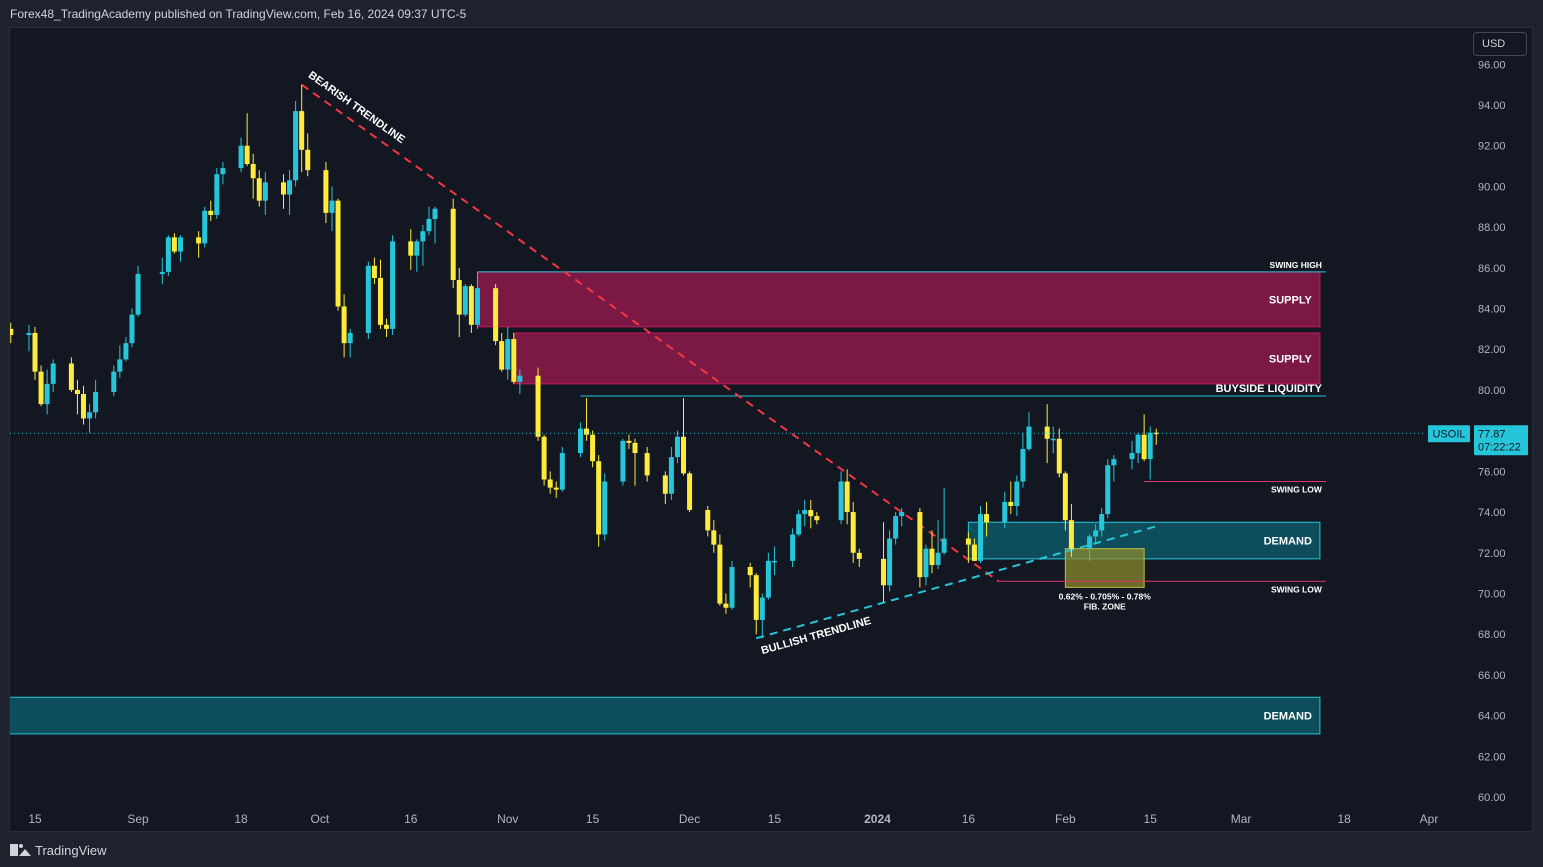 The height and width of the screenshot is (867, 1543). I want to click on time-tick-label: 16, so click(969, 819).